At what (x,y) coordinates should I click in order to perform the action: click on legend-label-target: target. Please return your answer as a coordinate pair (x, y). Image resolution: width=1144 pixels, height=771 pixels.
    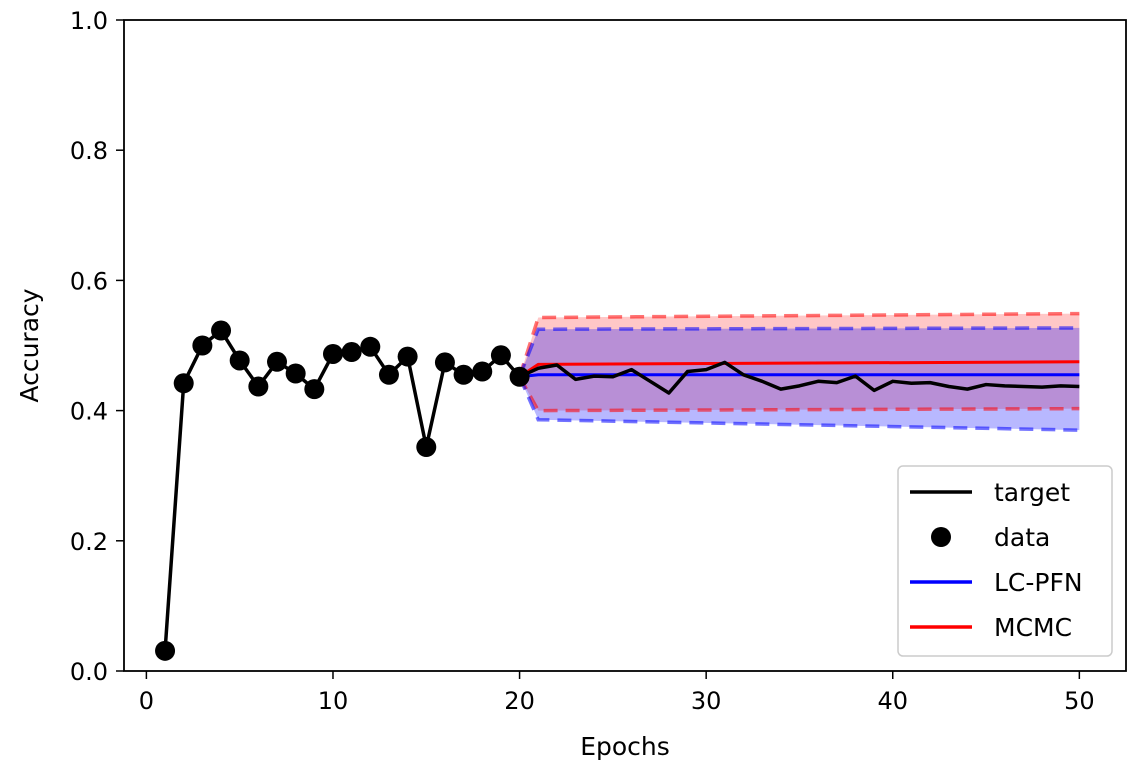
    Looking at the image, I should click on (1032, 492).